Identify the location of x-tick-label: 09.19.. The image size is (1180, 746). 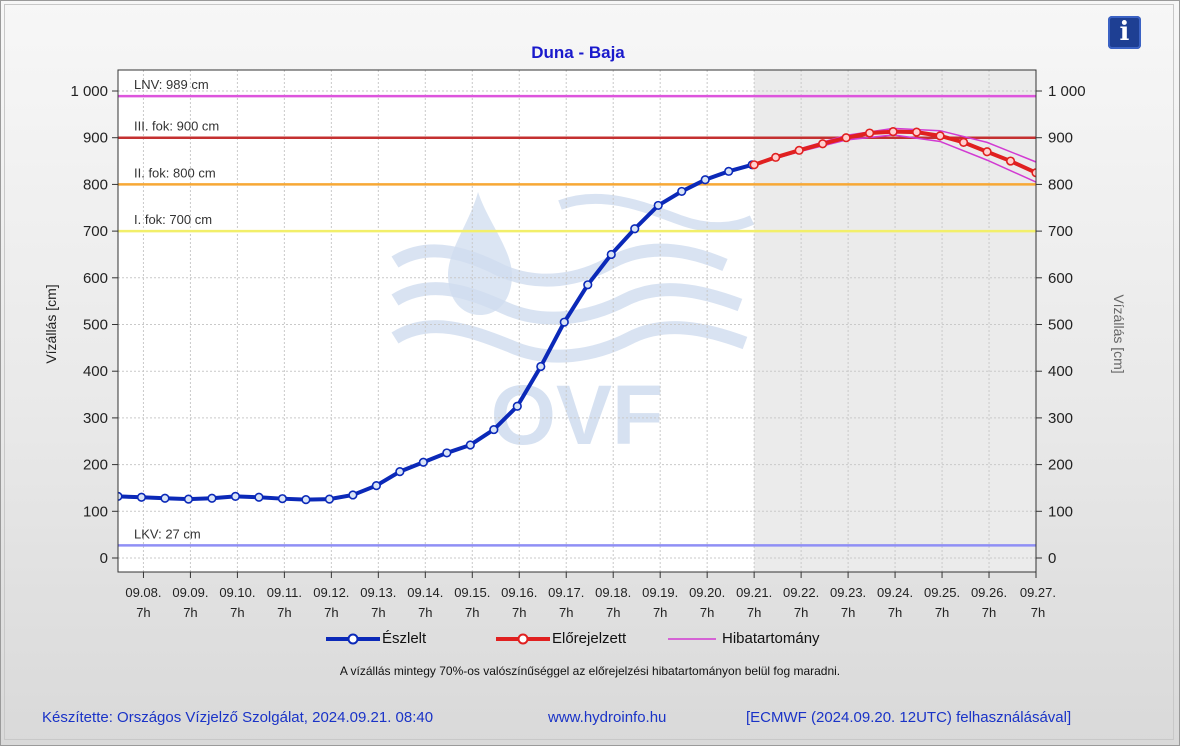
(660, 592).